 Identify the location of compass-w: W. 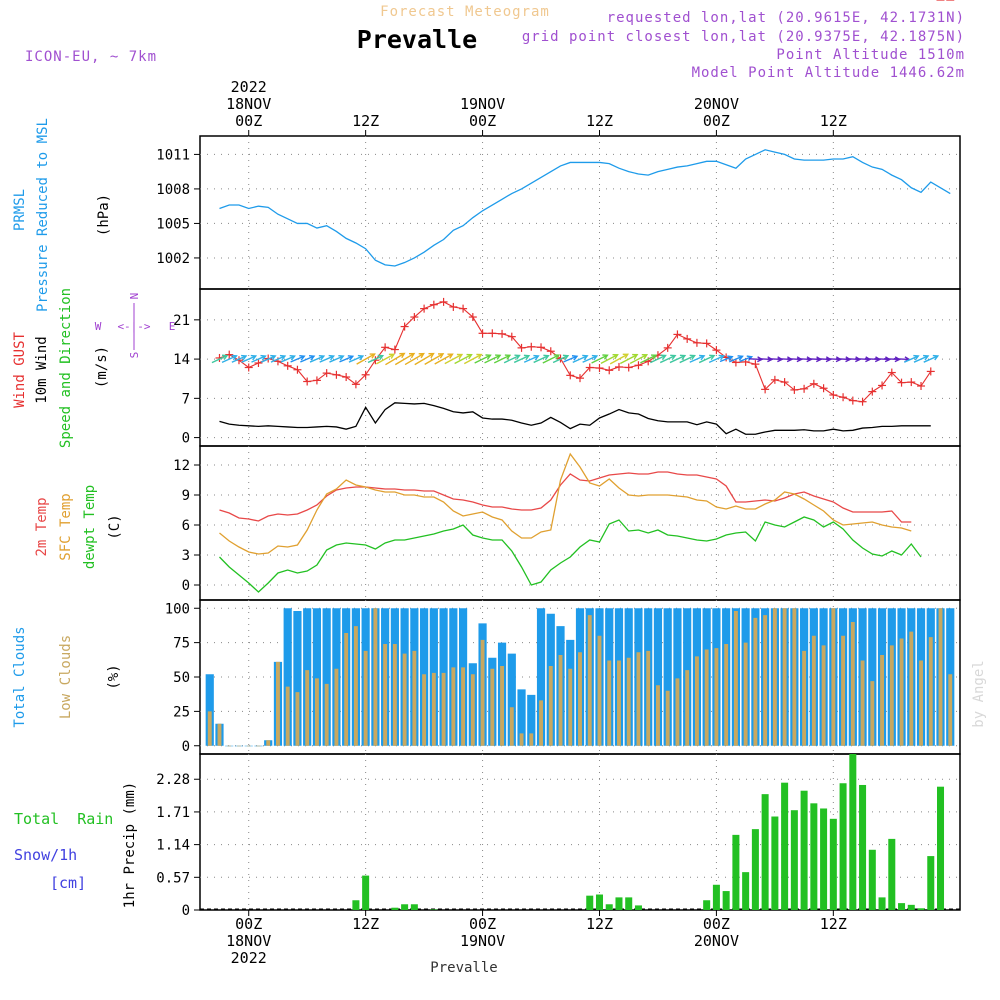
(98, 326).